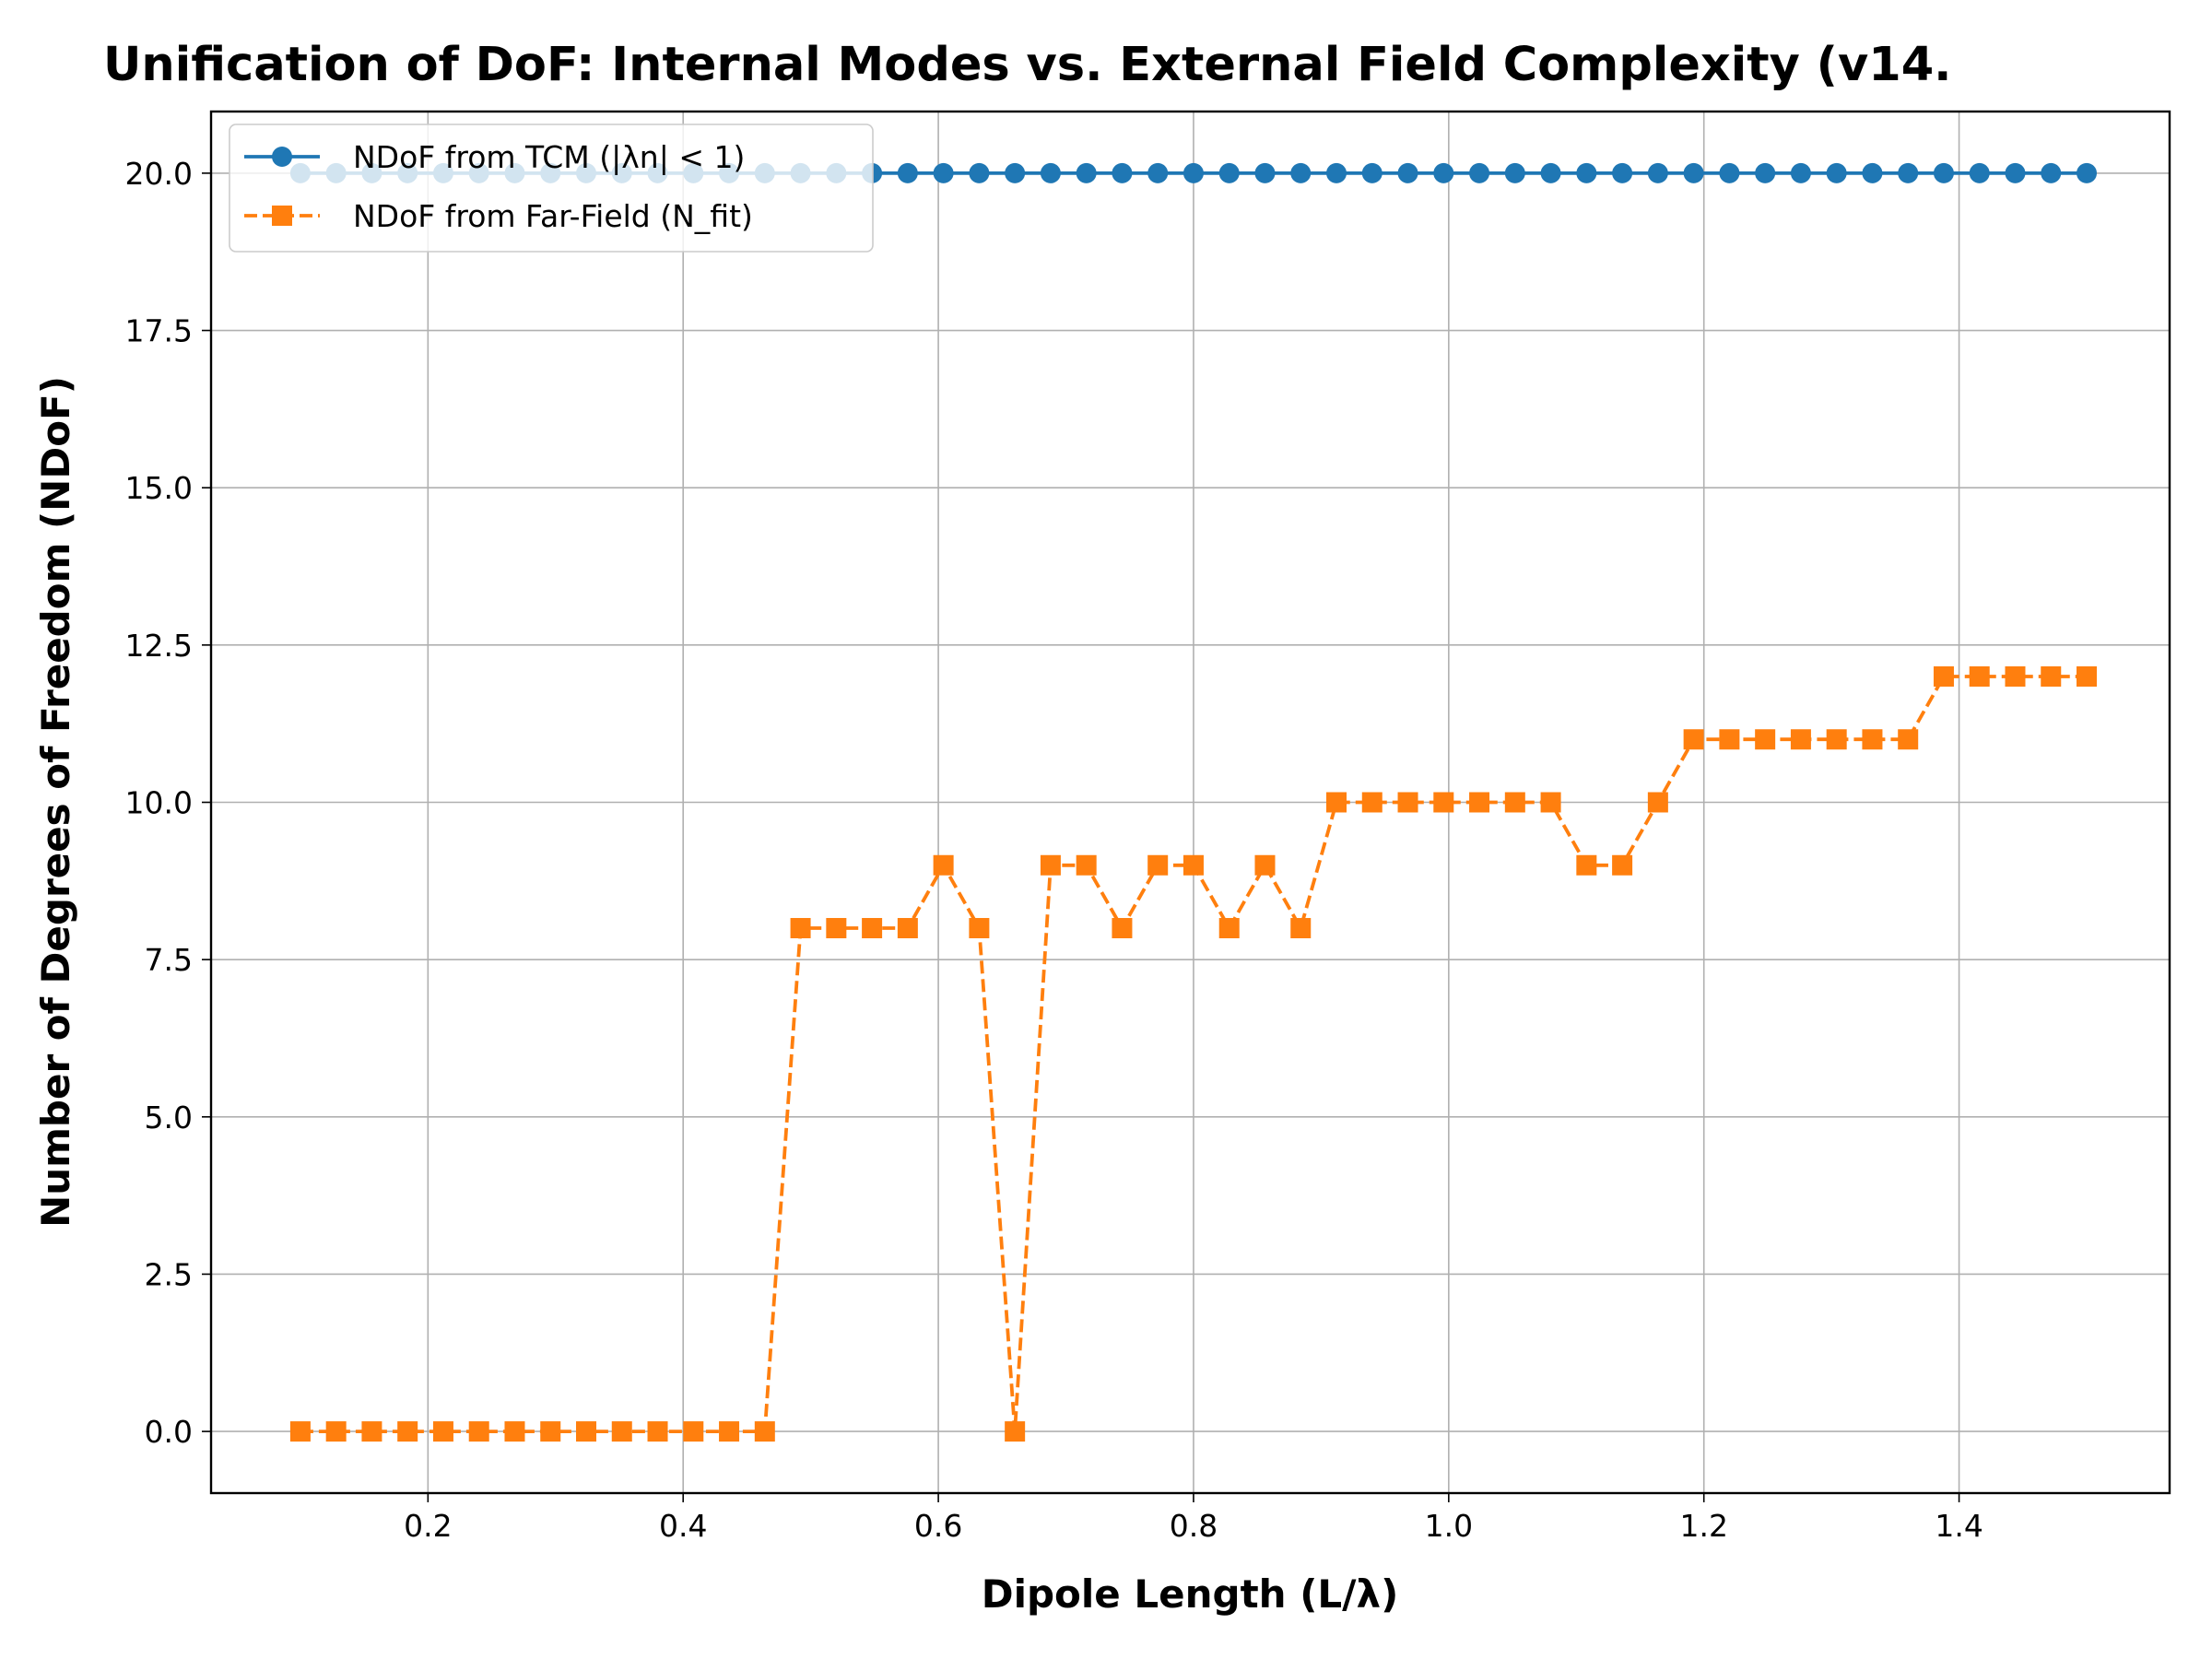  Describe the element at coordinates (553, 216) in the screenshot. I see `legend-label: NDoF from Far-Field (N_fit)` at that location.